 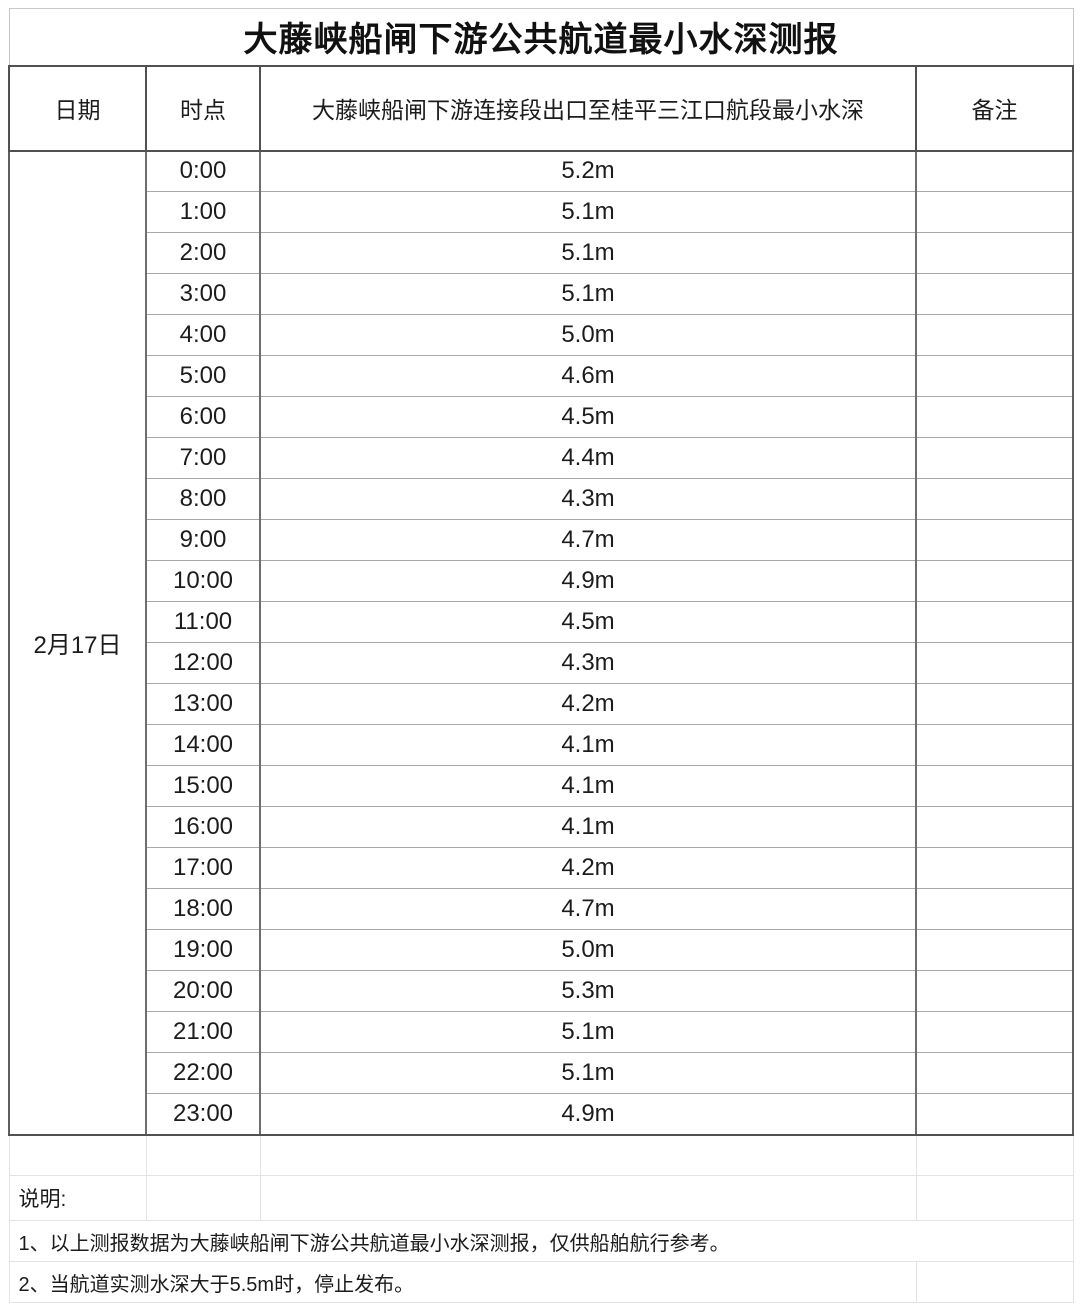 I want to click on note-row: 1、以上测报数据为大藤峡船闸下游公共航道最小水深测报，仅供船舶航行参考。, so click(x=541, y=1241).